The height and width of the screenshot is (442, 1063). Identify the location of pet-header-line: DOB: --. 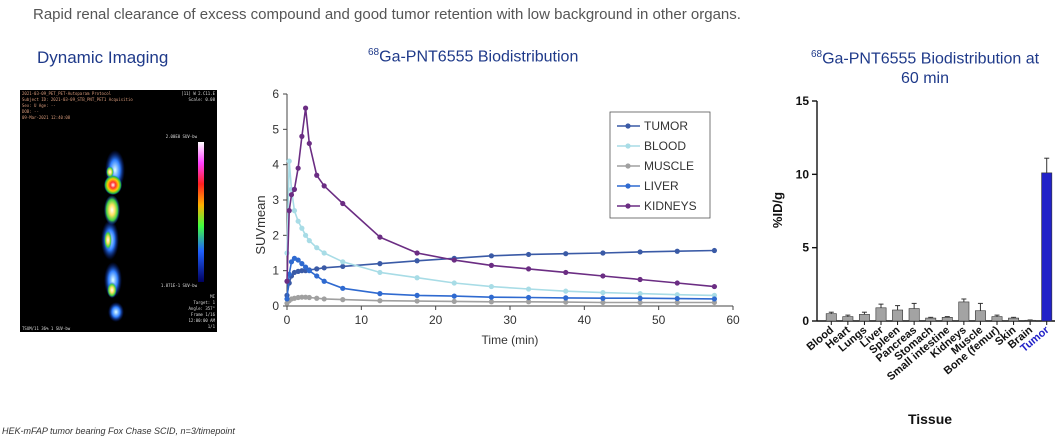
(30, 111).